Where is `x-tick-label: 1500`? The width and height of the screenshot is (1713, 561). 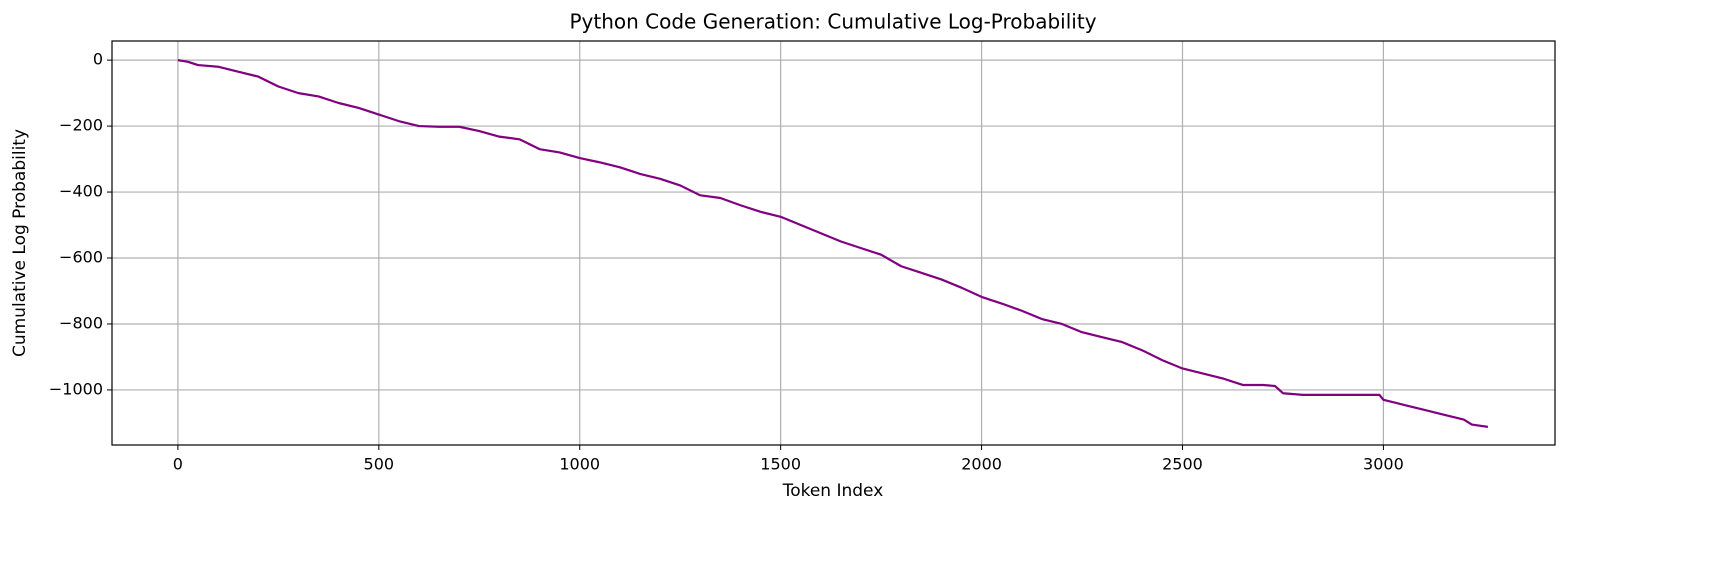 x-tick-label: 1500 is located at coordinates (780, 464).